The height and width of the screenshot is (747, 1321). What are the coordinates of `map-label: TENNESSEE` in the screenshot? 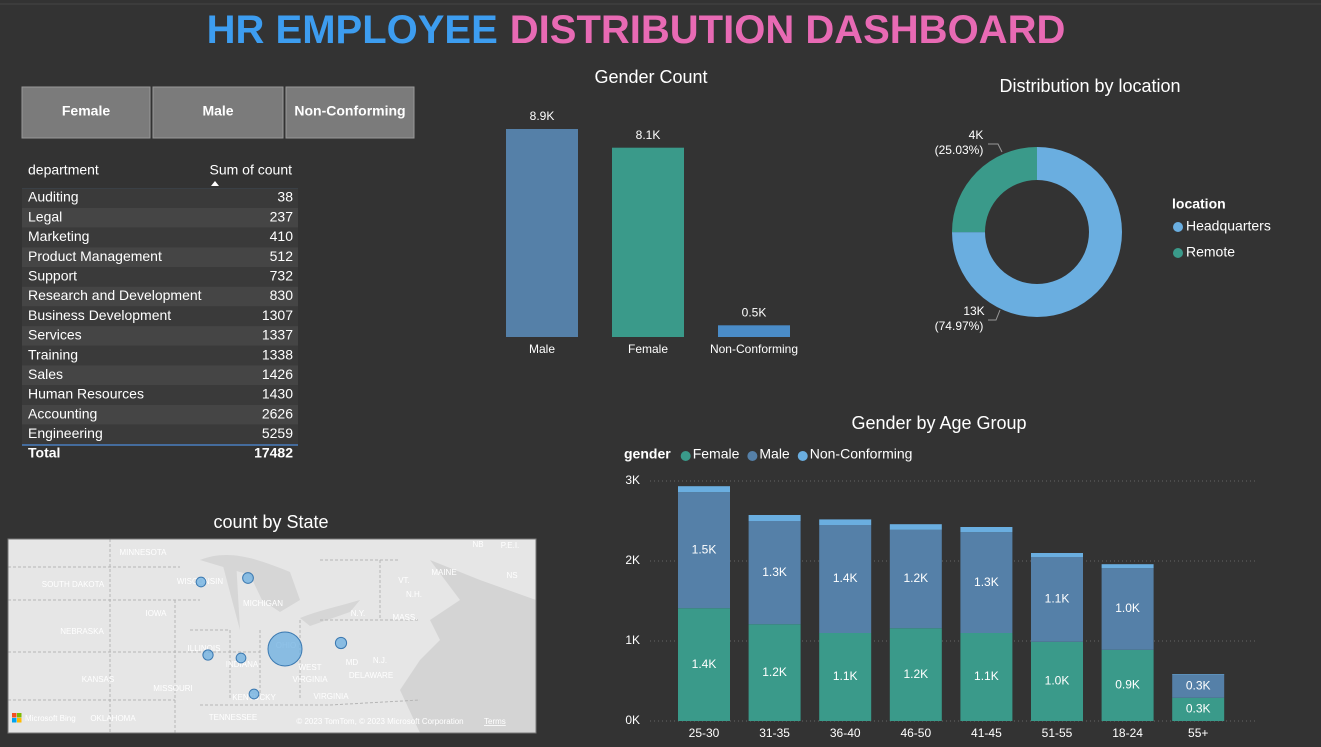 It's located at (233, 717).